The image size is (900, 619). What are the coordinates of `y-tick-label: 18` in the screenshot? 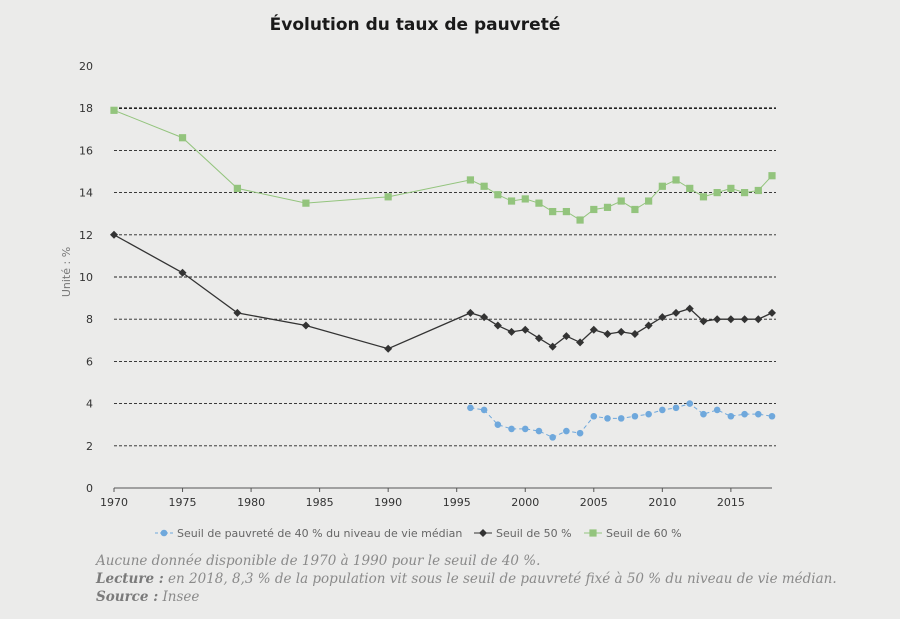 It's located at (86, 108).